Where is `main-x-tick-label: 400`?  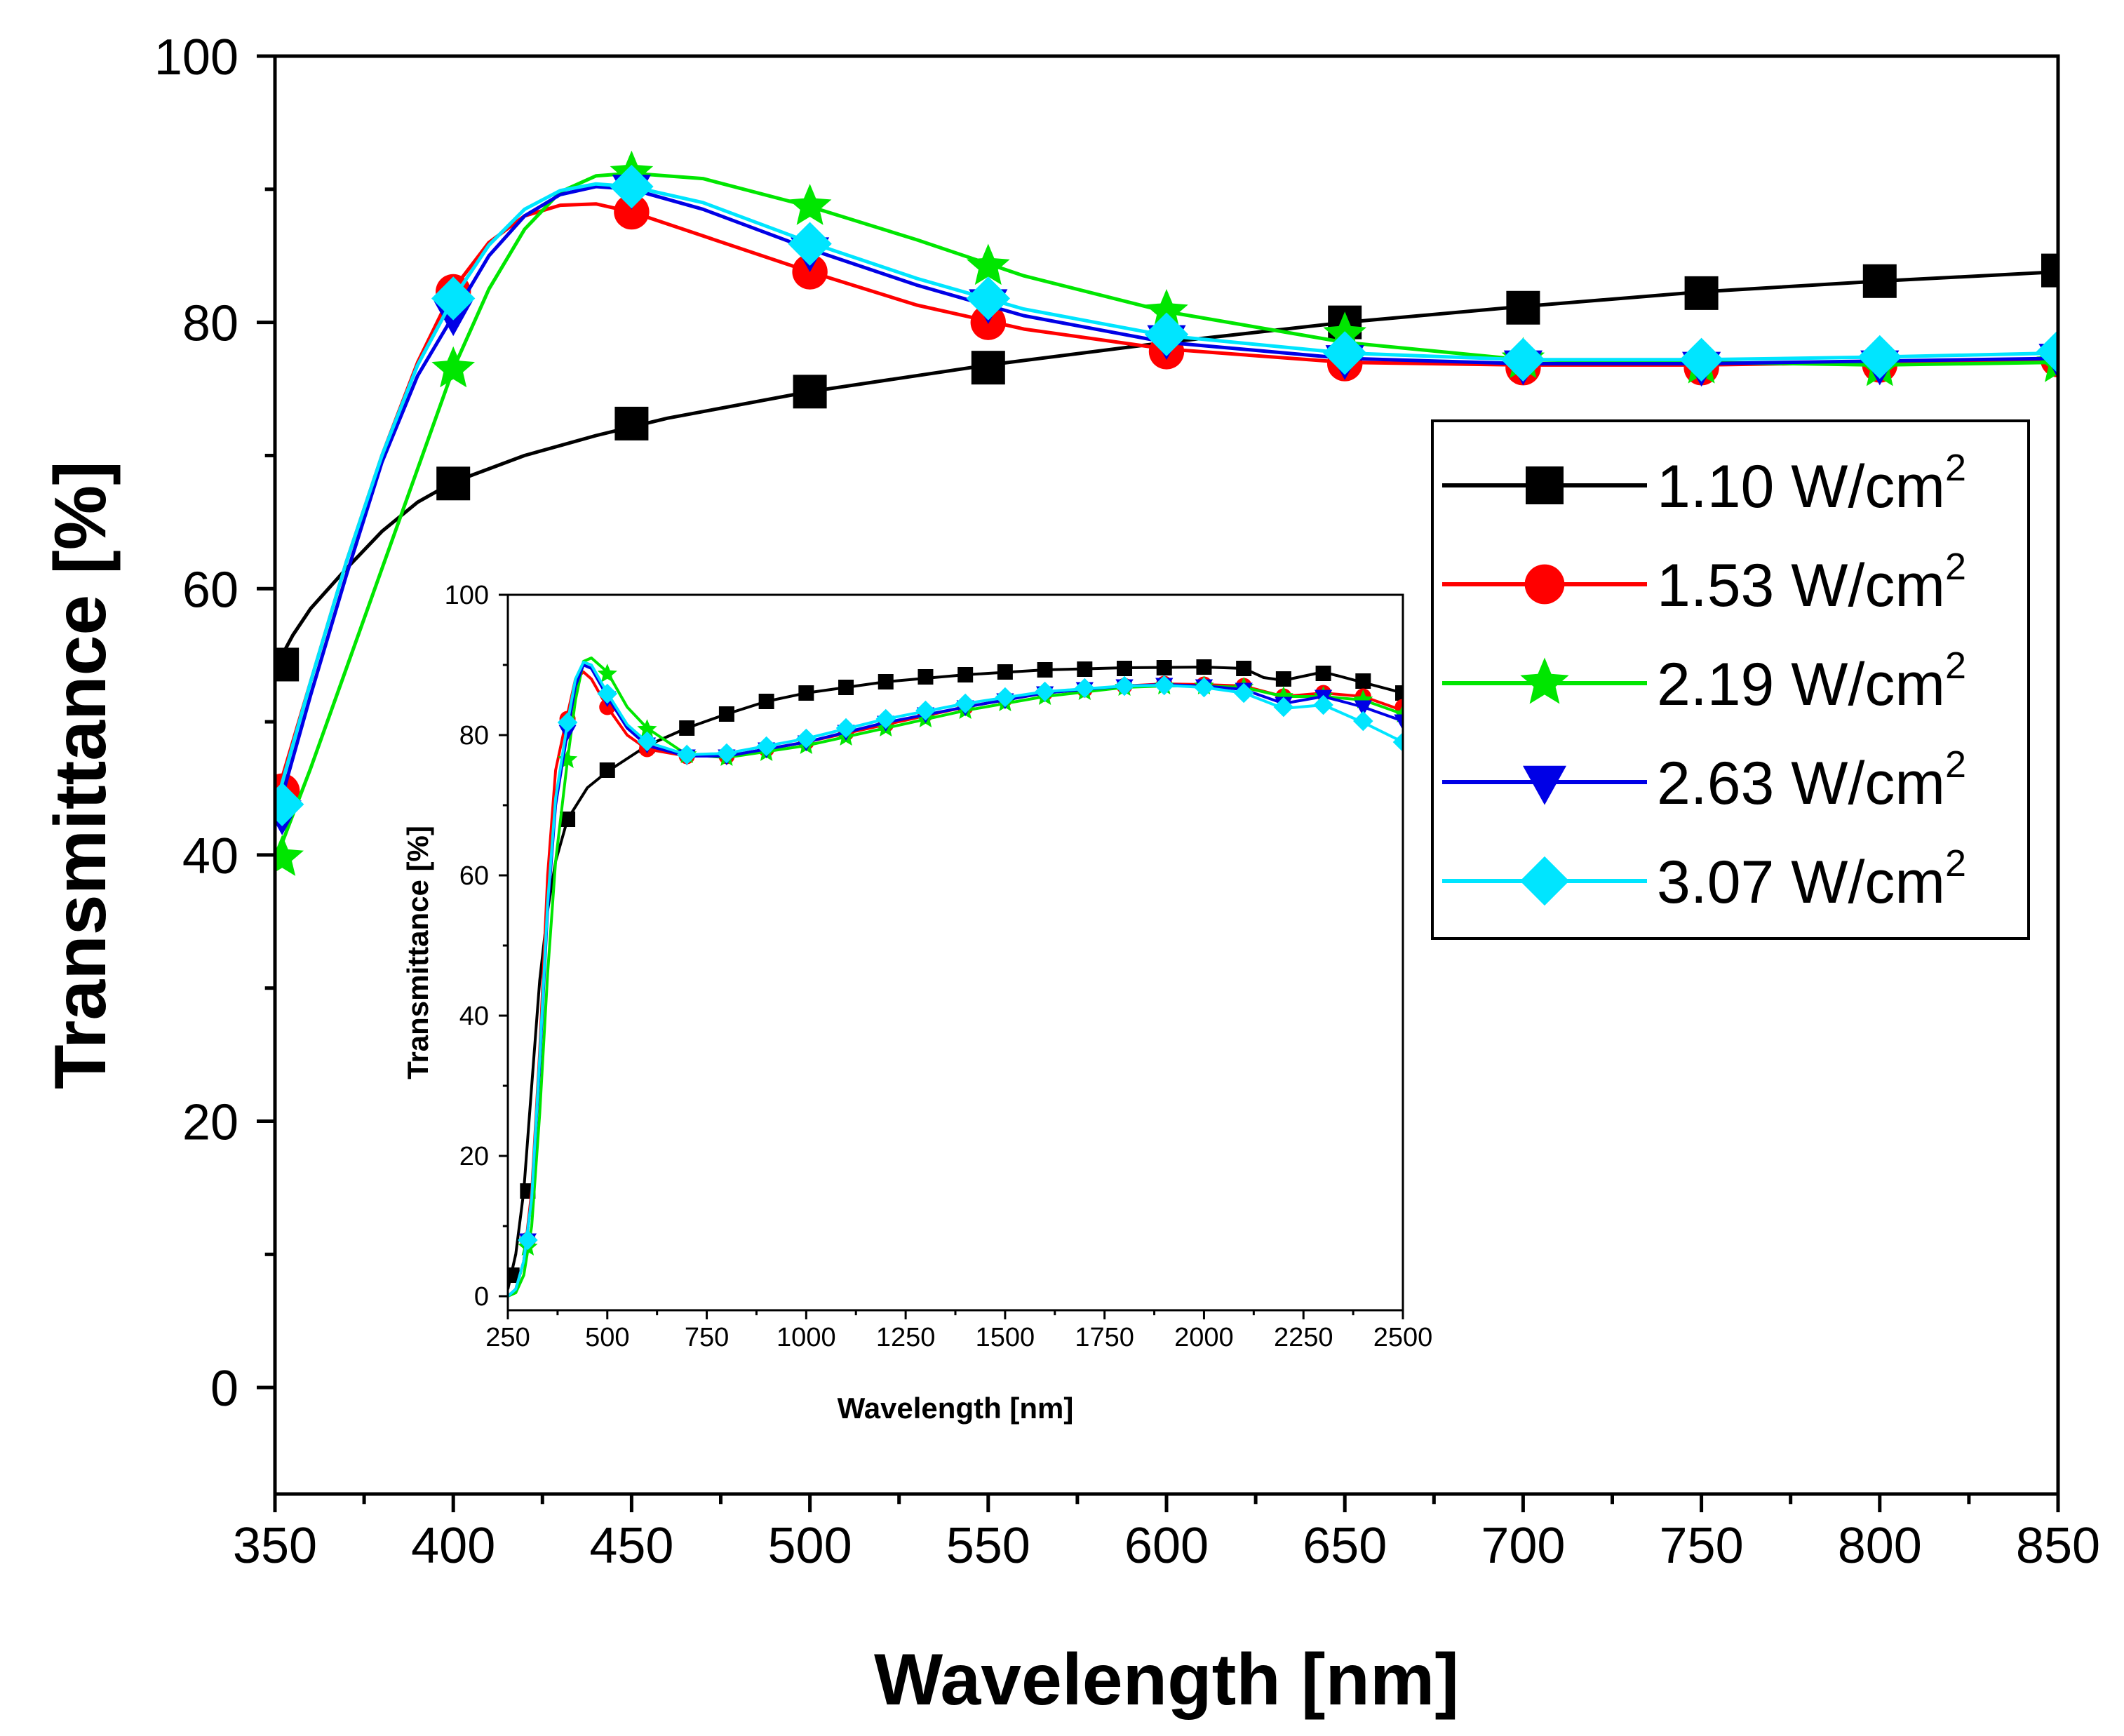 main-x-tick-label: 400 is located at coordinates (453, 1546).